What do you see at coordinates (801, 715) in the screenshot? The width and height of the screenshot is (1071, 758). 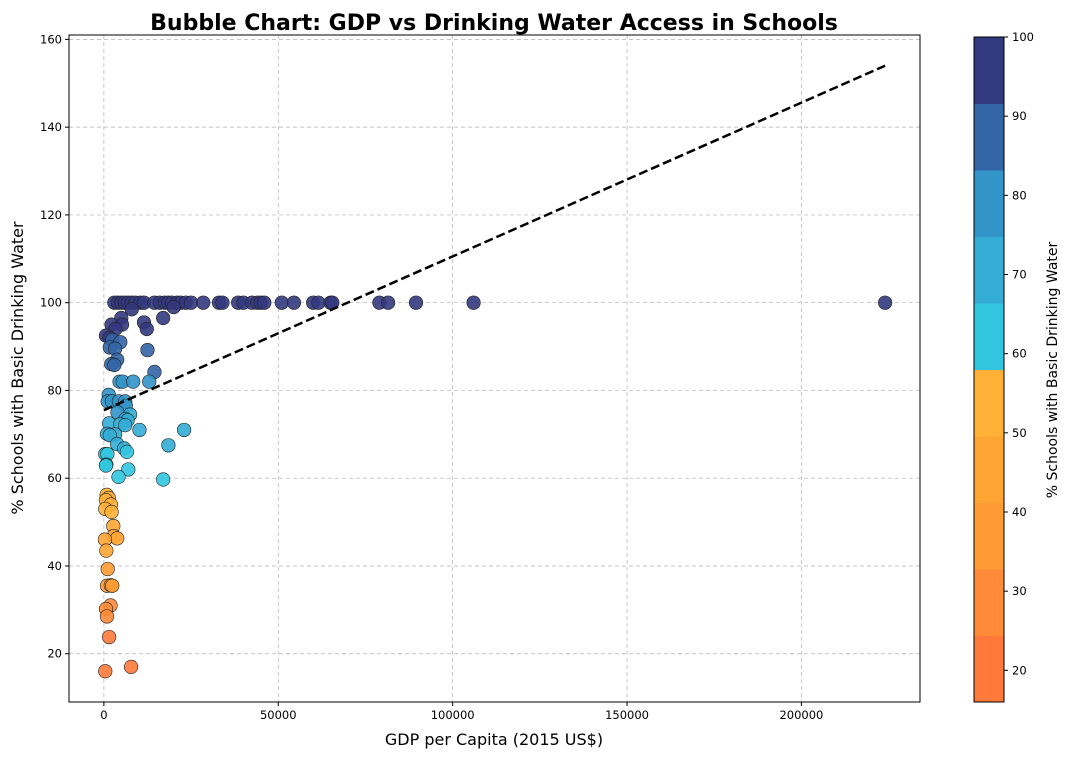 I see `x-tick-label: 200000` at bounding box center [801, 715].